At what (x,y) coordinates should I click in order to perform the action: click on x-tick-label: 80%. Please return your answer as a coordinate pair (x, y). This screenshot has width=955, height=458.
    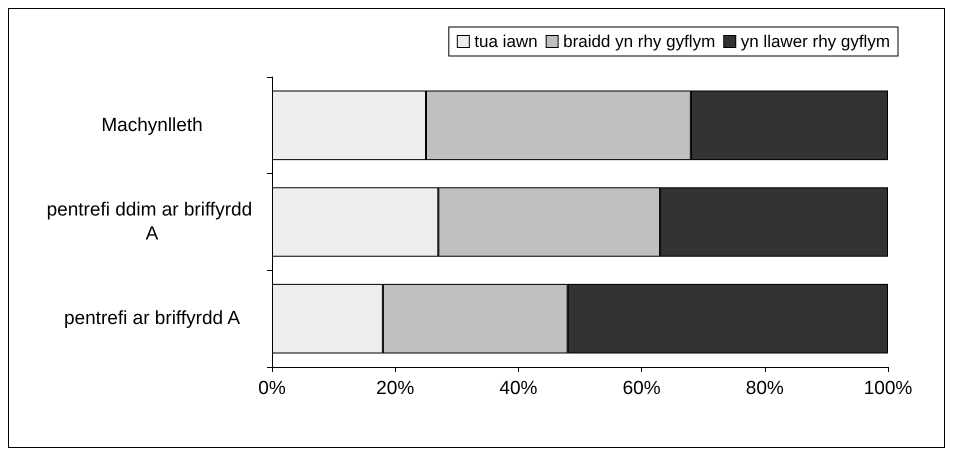
    Looking at the image, I should click on (765, 388).